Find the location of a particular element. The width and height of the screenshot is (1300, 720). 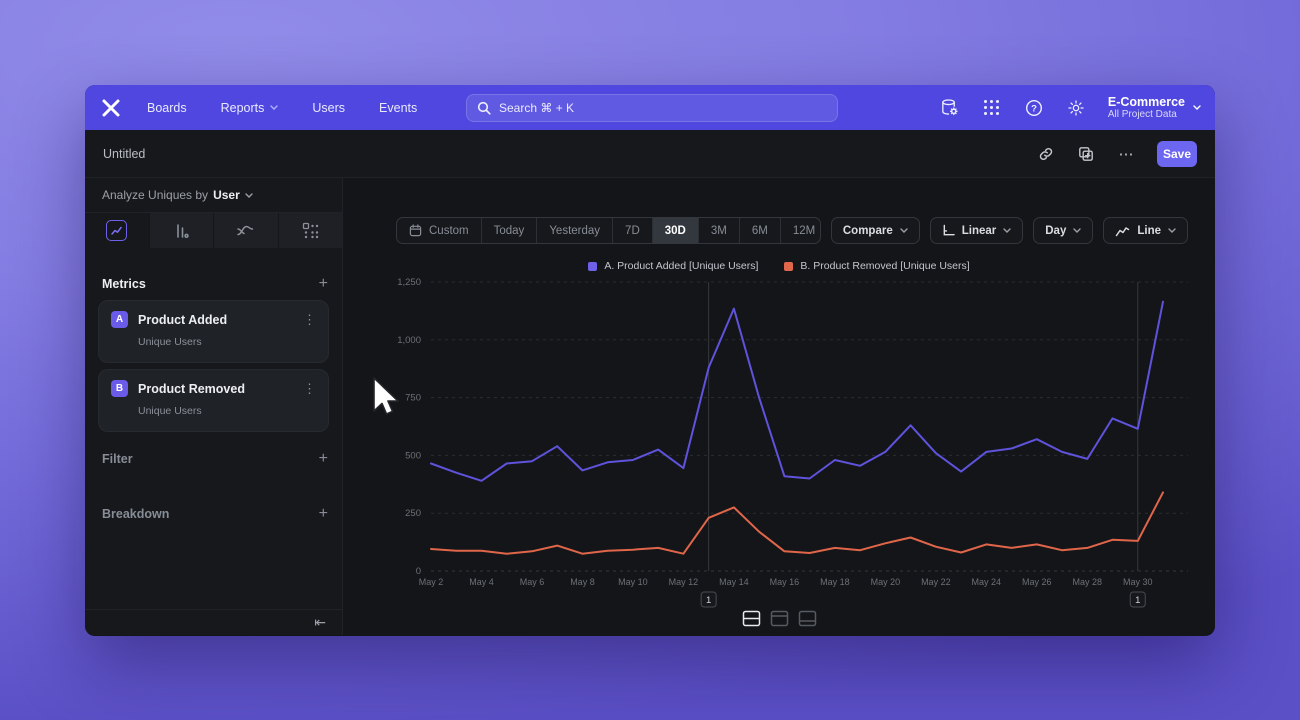

linear-axis-icon is located at coordinates (949, 230).